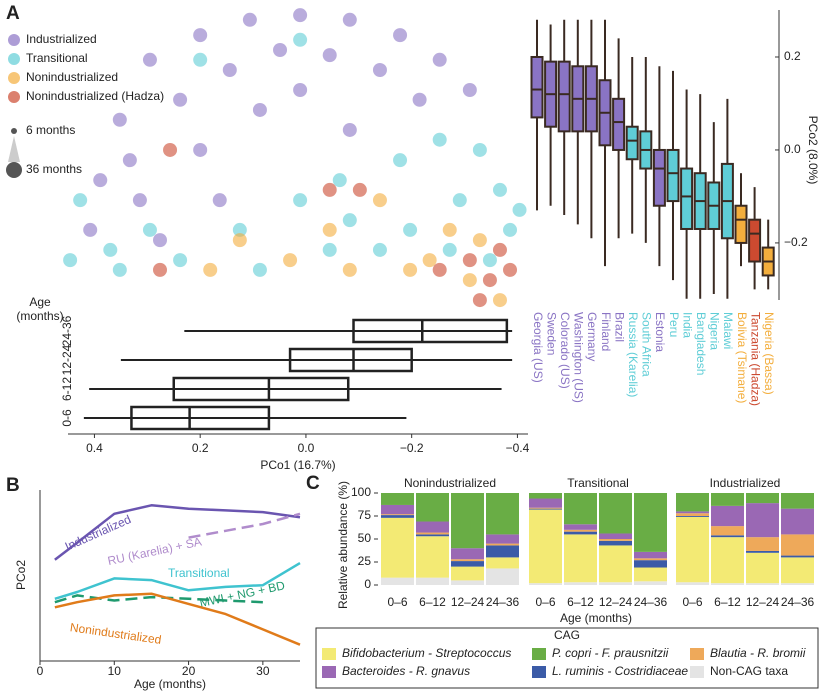  What do you see at coordinates (579, 357) in the screenshot?
I see `category-label: Washington (US)` at bounding box center [579, 357].